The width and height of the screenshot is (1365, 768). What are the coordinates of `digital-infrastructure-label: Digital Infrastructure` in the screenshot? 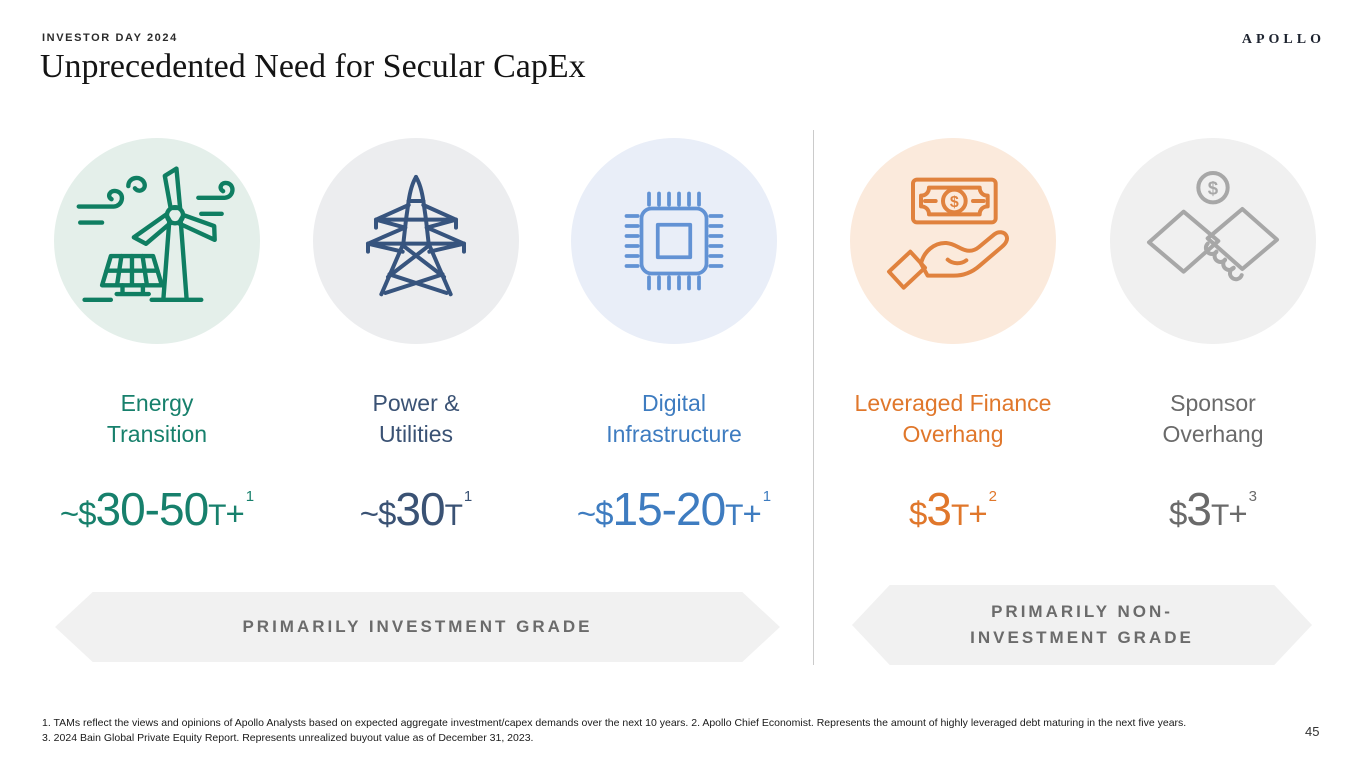 It's located at (674, 419).